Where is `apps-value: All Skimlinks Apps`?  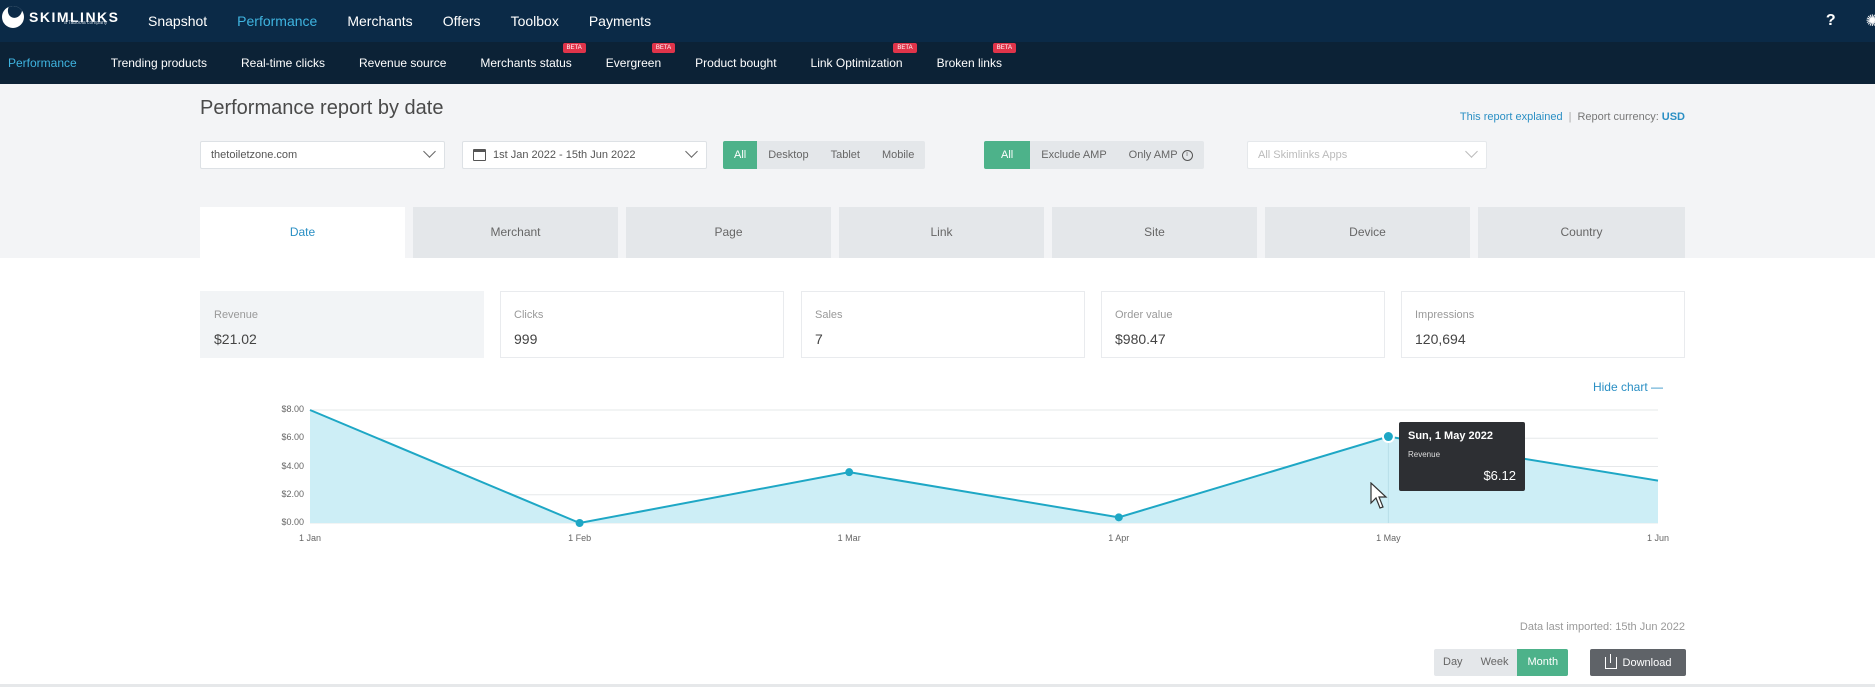
apps-value: All Skimlinks Apps is located at coordinates (1303, 155).